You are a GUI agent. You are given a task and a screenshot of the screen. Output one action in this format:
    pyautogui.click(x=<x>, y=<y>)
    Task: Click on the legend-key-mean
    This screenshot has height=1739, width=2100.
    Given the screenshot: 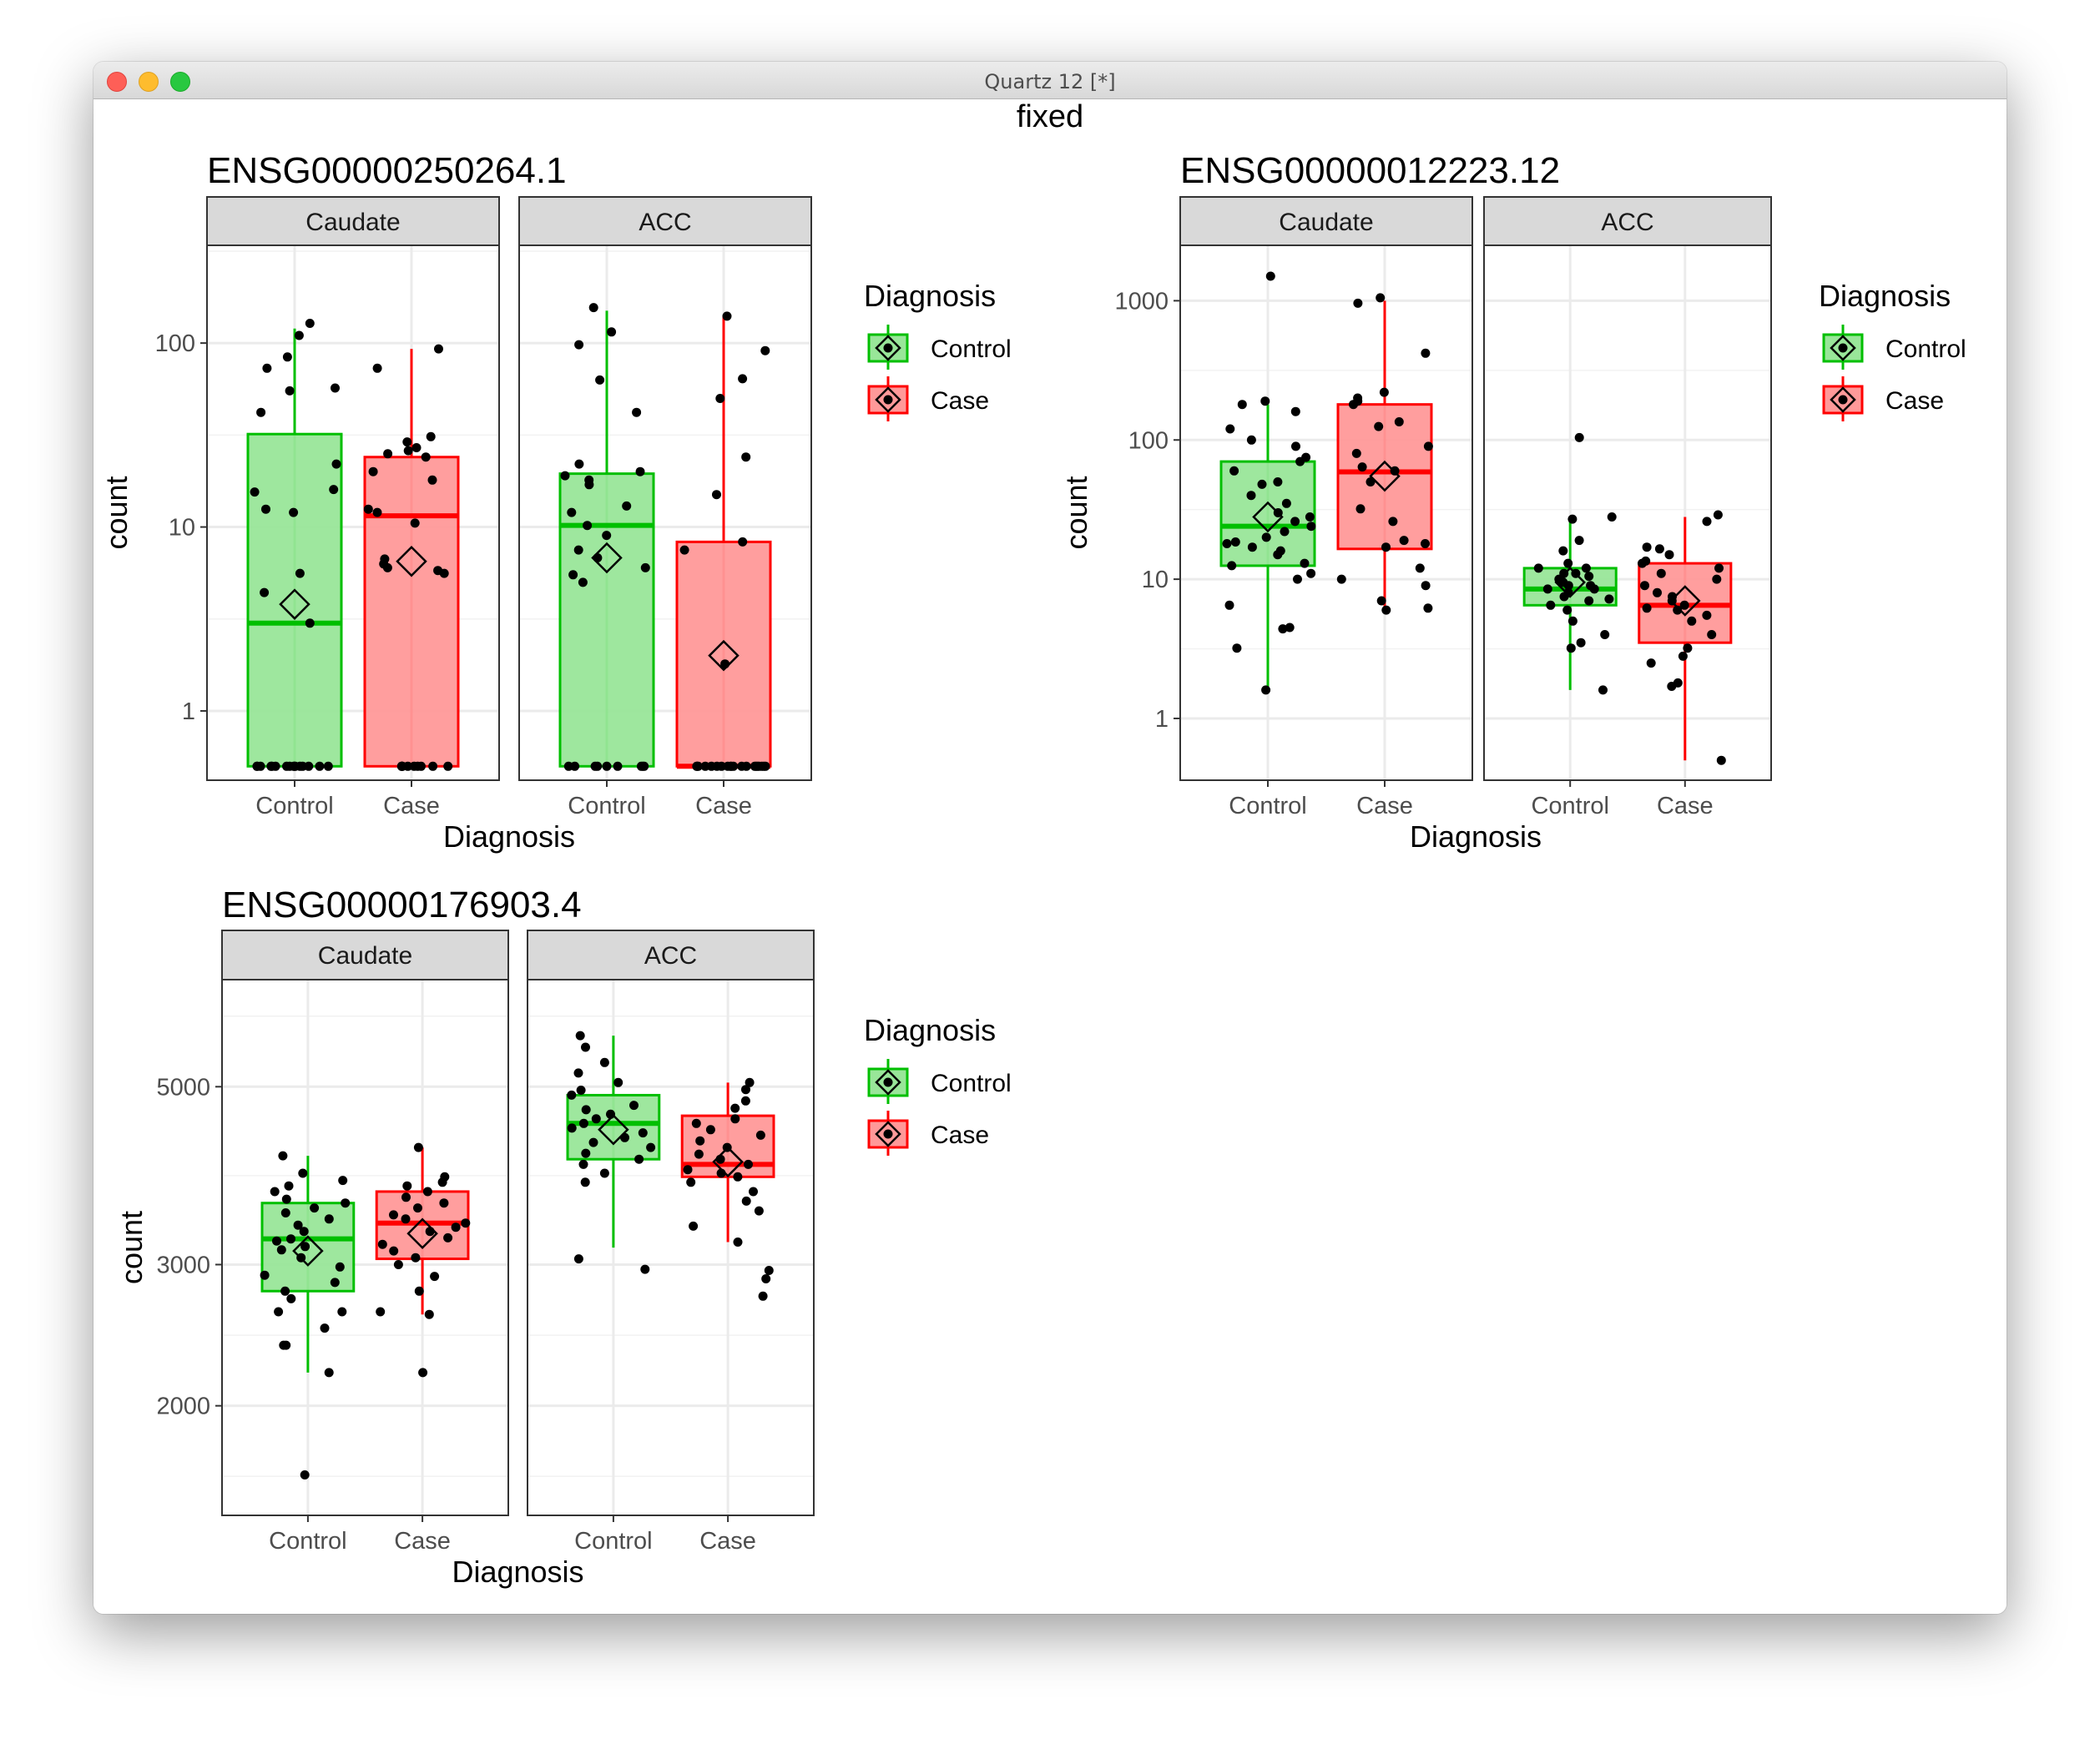 What is the action you would take?
    pyautogui.click(x=888, y=1082)
    